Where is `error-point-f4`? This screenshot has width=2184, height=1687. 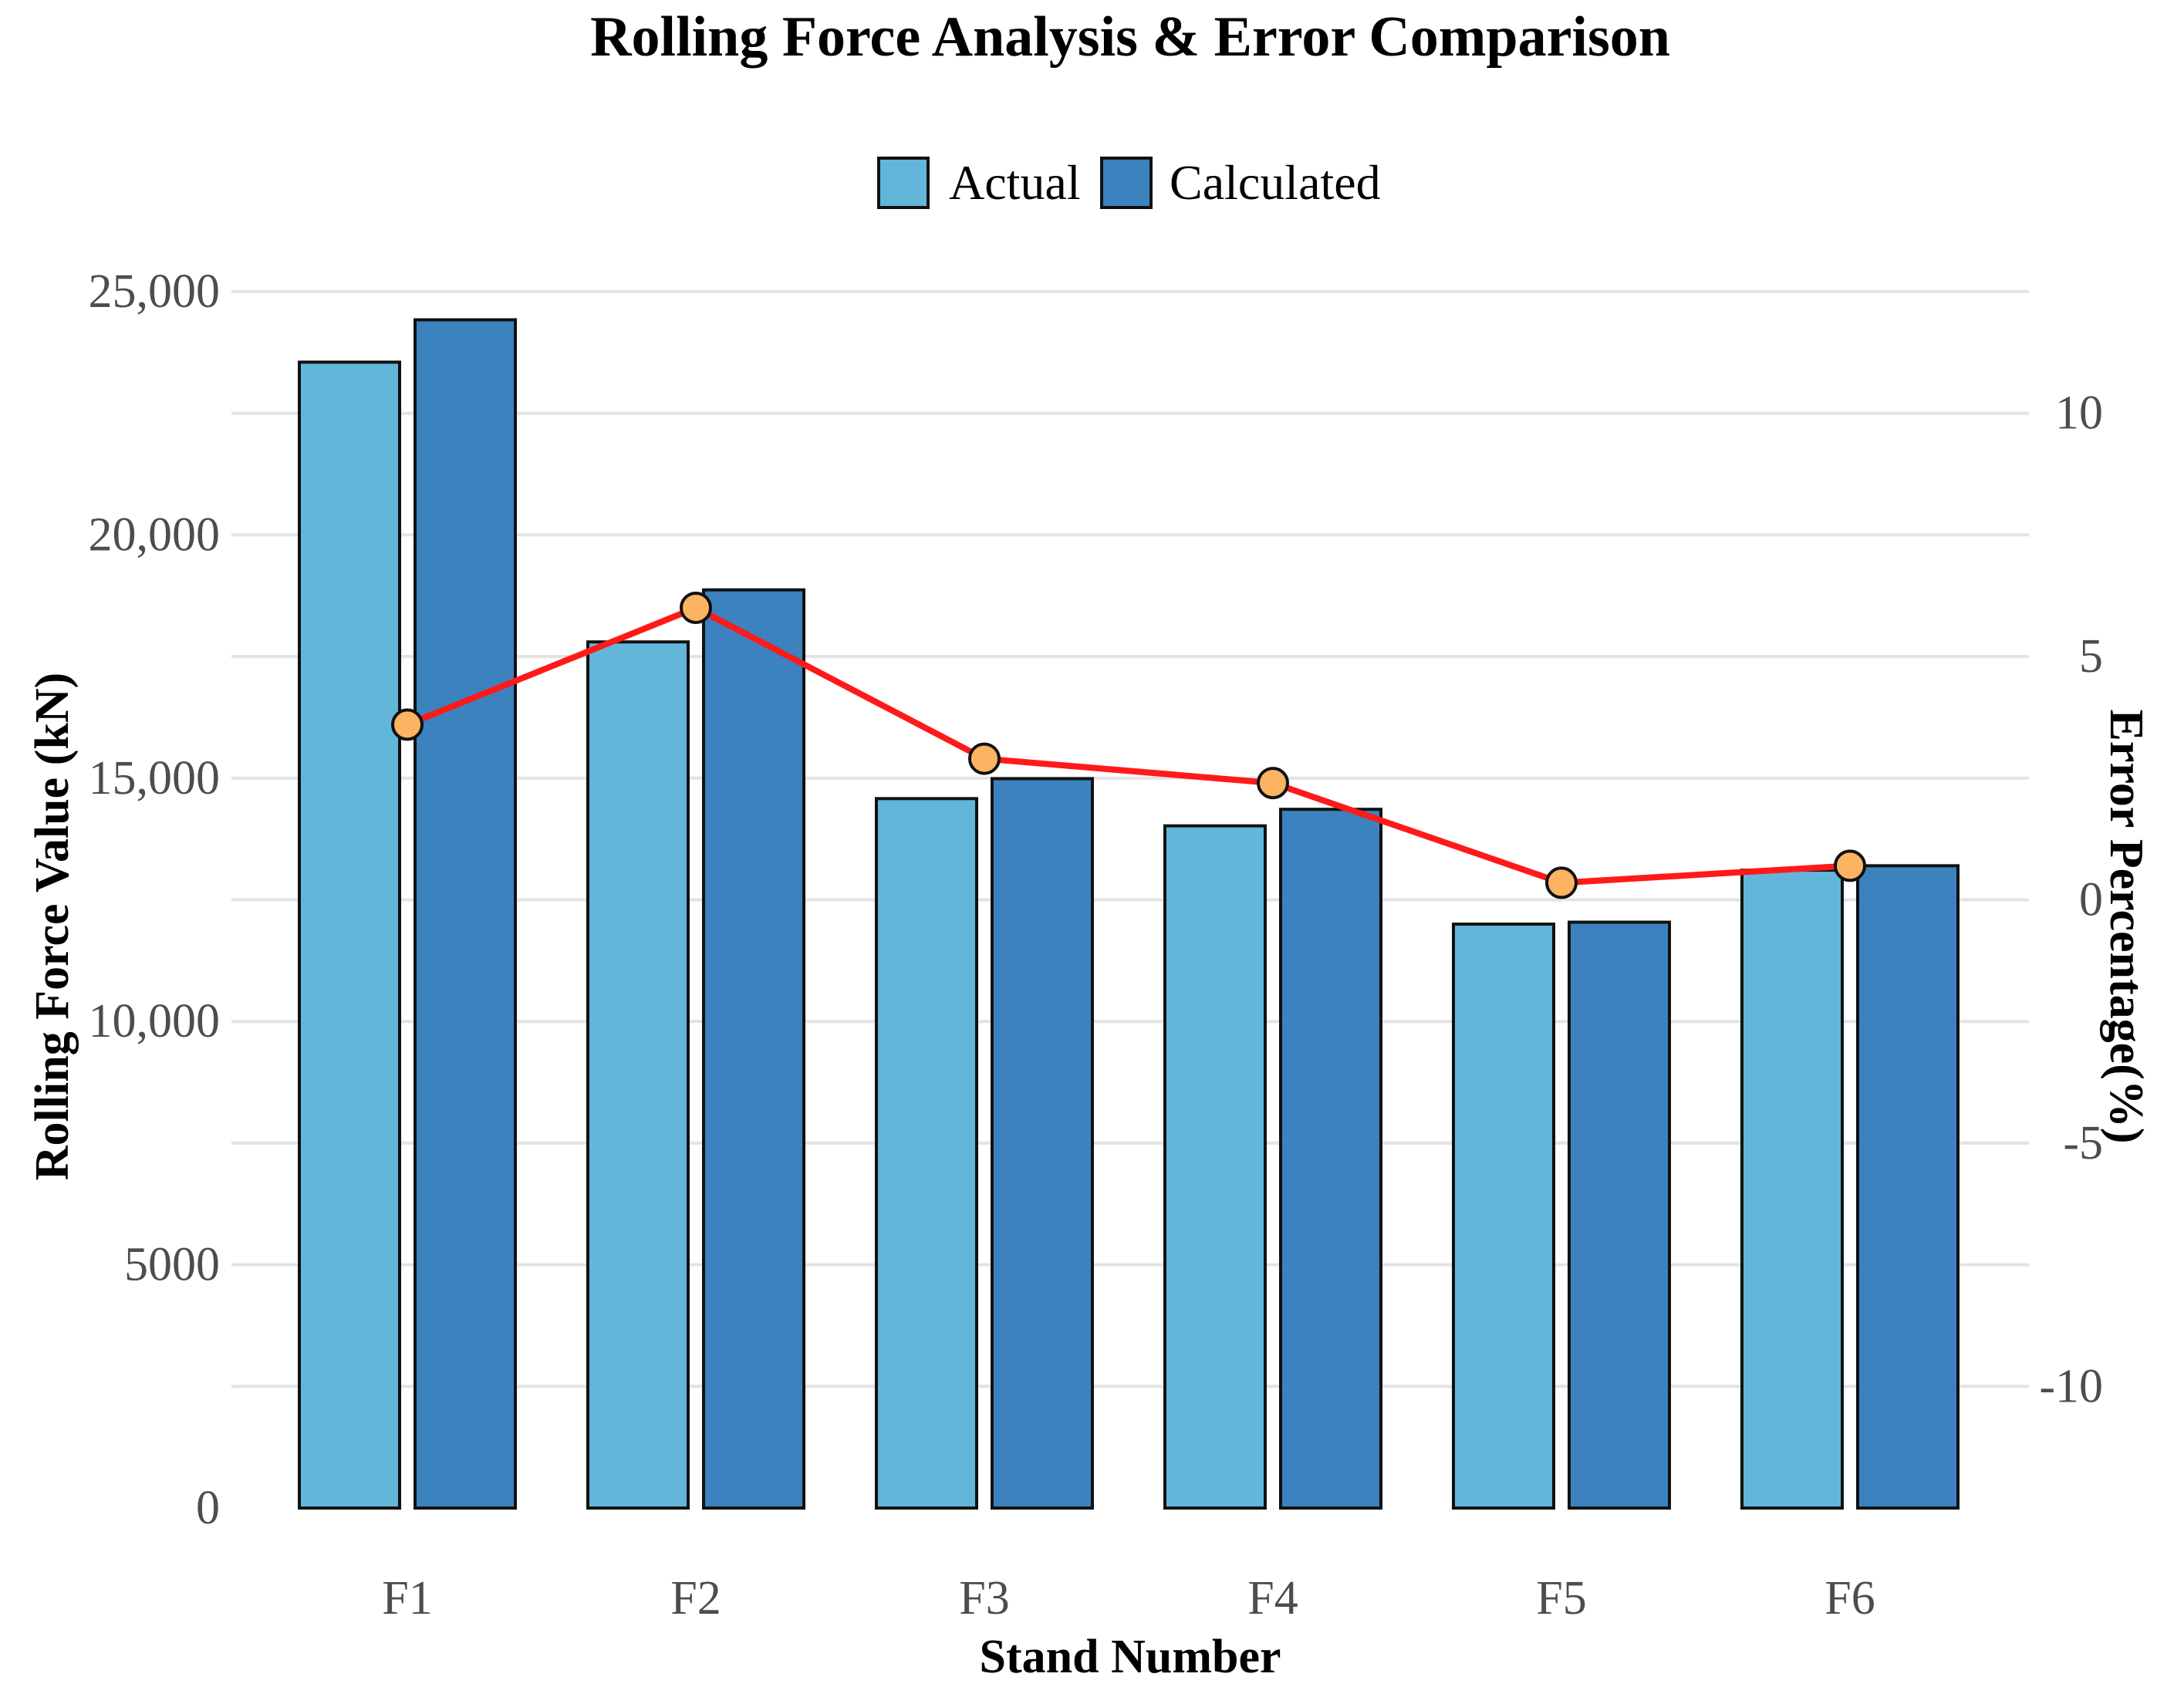 error-point-f4 is located at coordinates (1273, 783).